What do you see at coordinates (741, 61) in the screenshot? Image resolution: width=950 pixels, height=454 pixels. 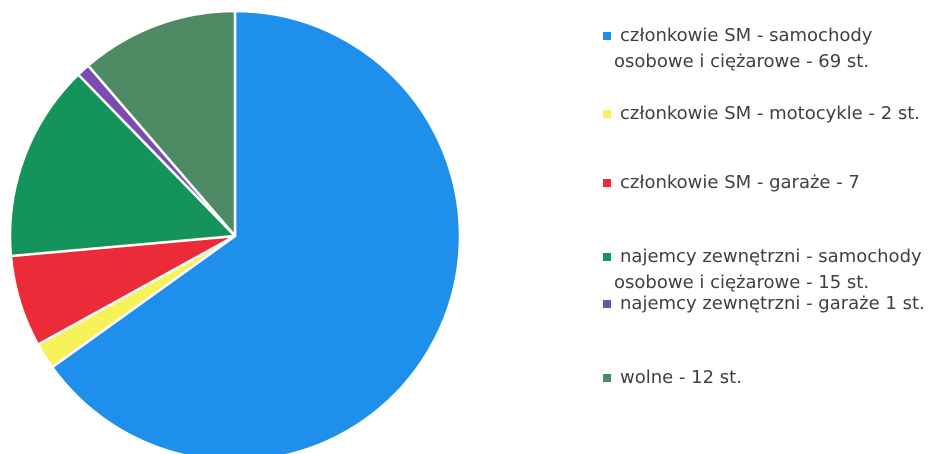 I see `legend-label-1-line-2: osobowe i ciężarowe - 69 st.` at bounding box center [741, 61].